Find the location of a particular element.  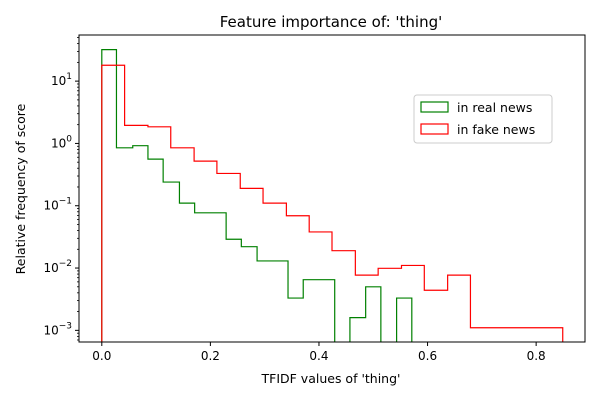

y-axis: 10⁻³ 10⁻² 10⁻¹ 10⁰ 10¹ is located at coordinates (61, 189).